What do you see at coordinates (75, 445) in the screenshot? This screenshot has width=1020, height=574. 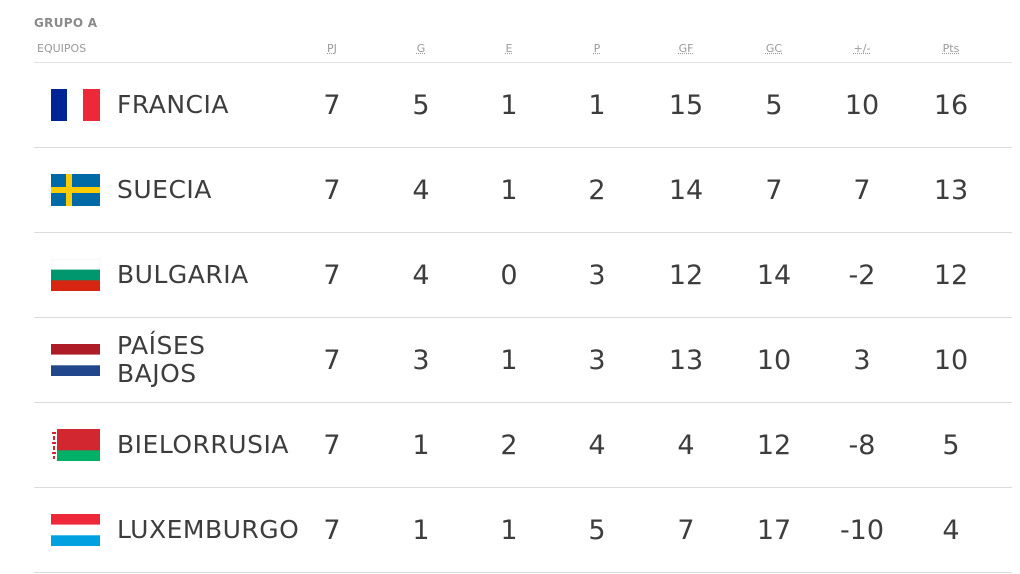 I see `belarus-flag-icon` at bounding box center [75, 445].